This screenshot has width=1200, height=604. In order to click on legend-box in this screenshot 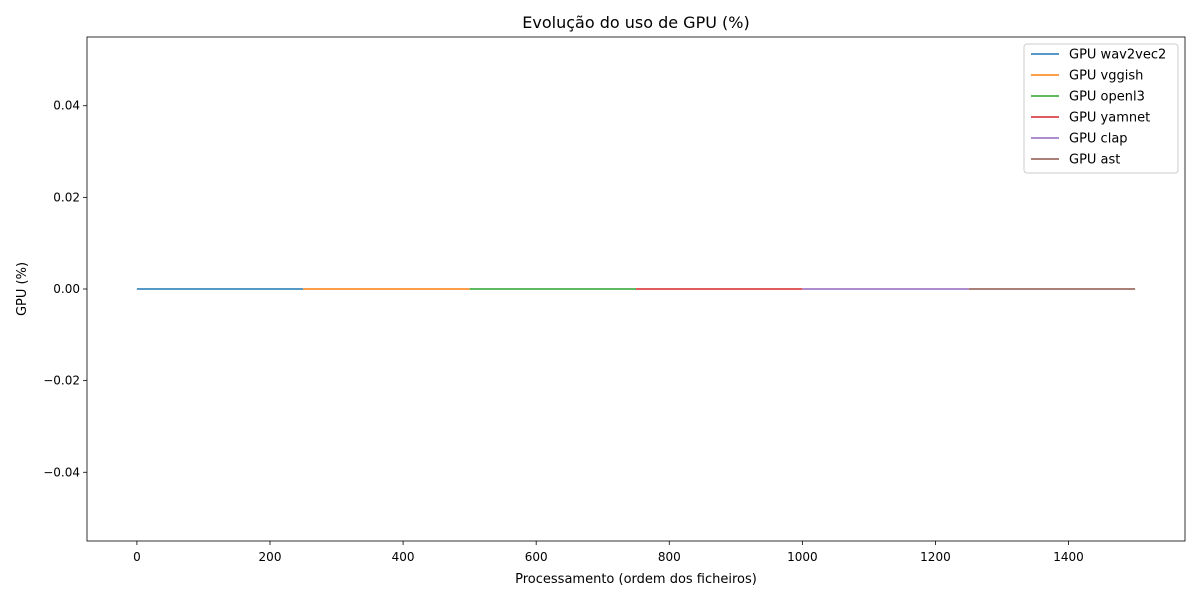, I will do `click(1101, 108)`.